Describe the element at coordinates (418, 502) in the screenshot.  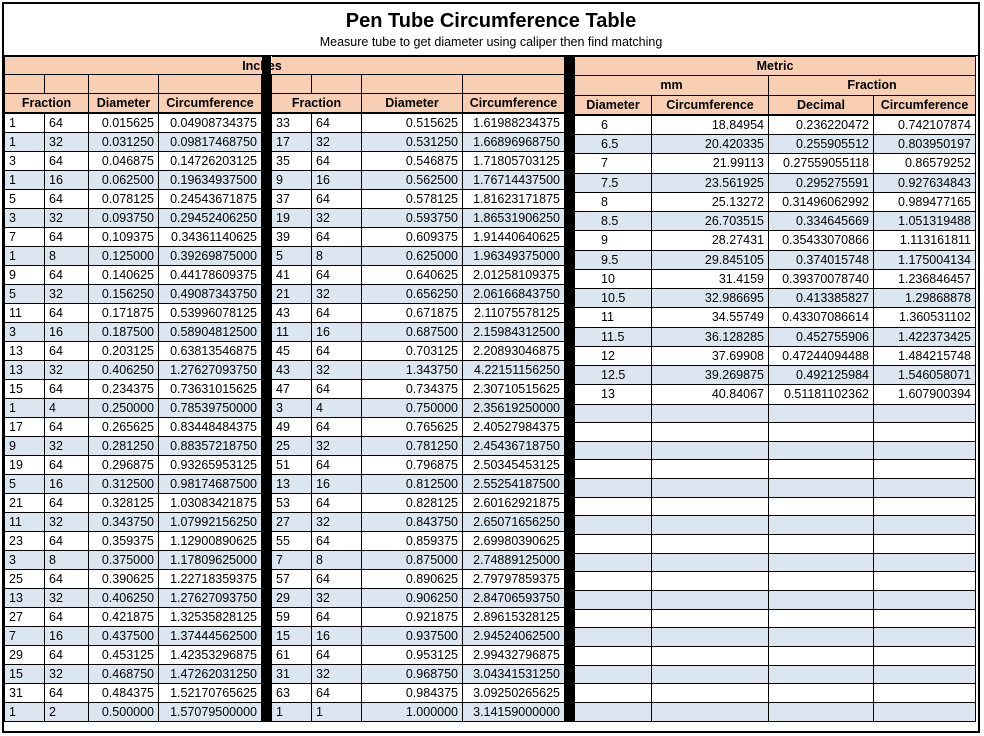
I see `table-row: 53 64 0.828125 2.60162921875` at that location.